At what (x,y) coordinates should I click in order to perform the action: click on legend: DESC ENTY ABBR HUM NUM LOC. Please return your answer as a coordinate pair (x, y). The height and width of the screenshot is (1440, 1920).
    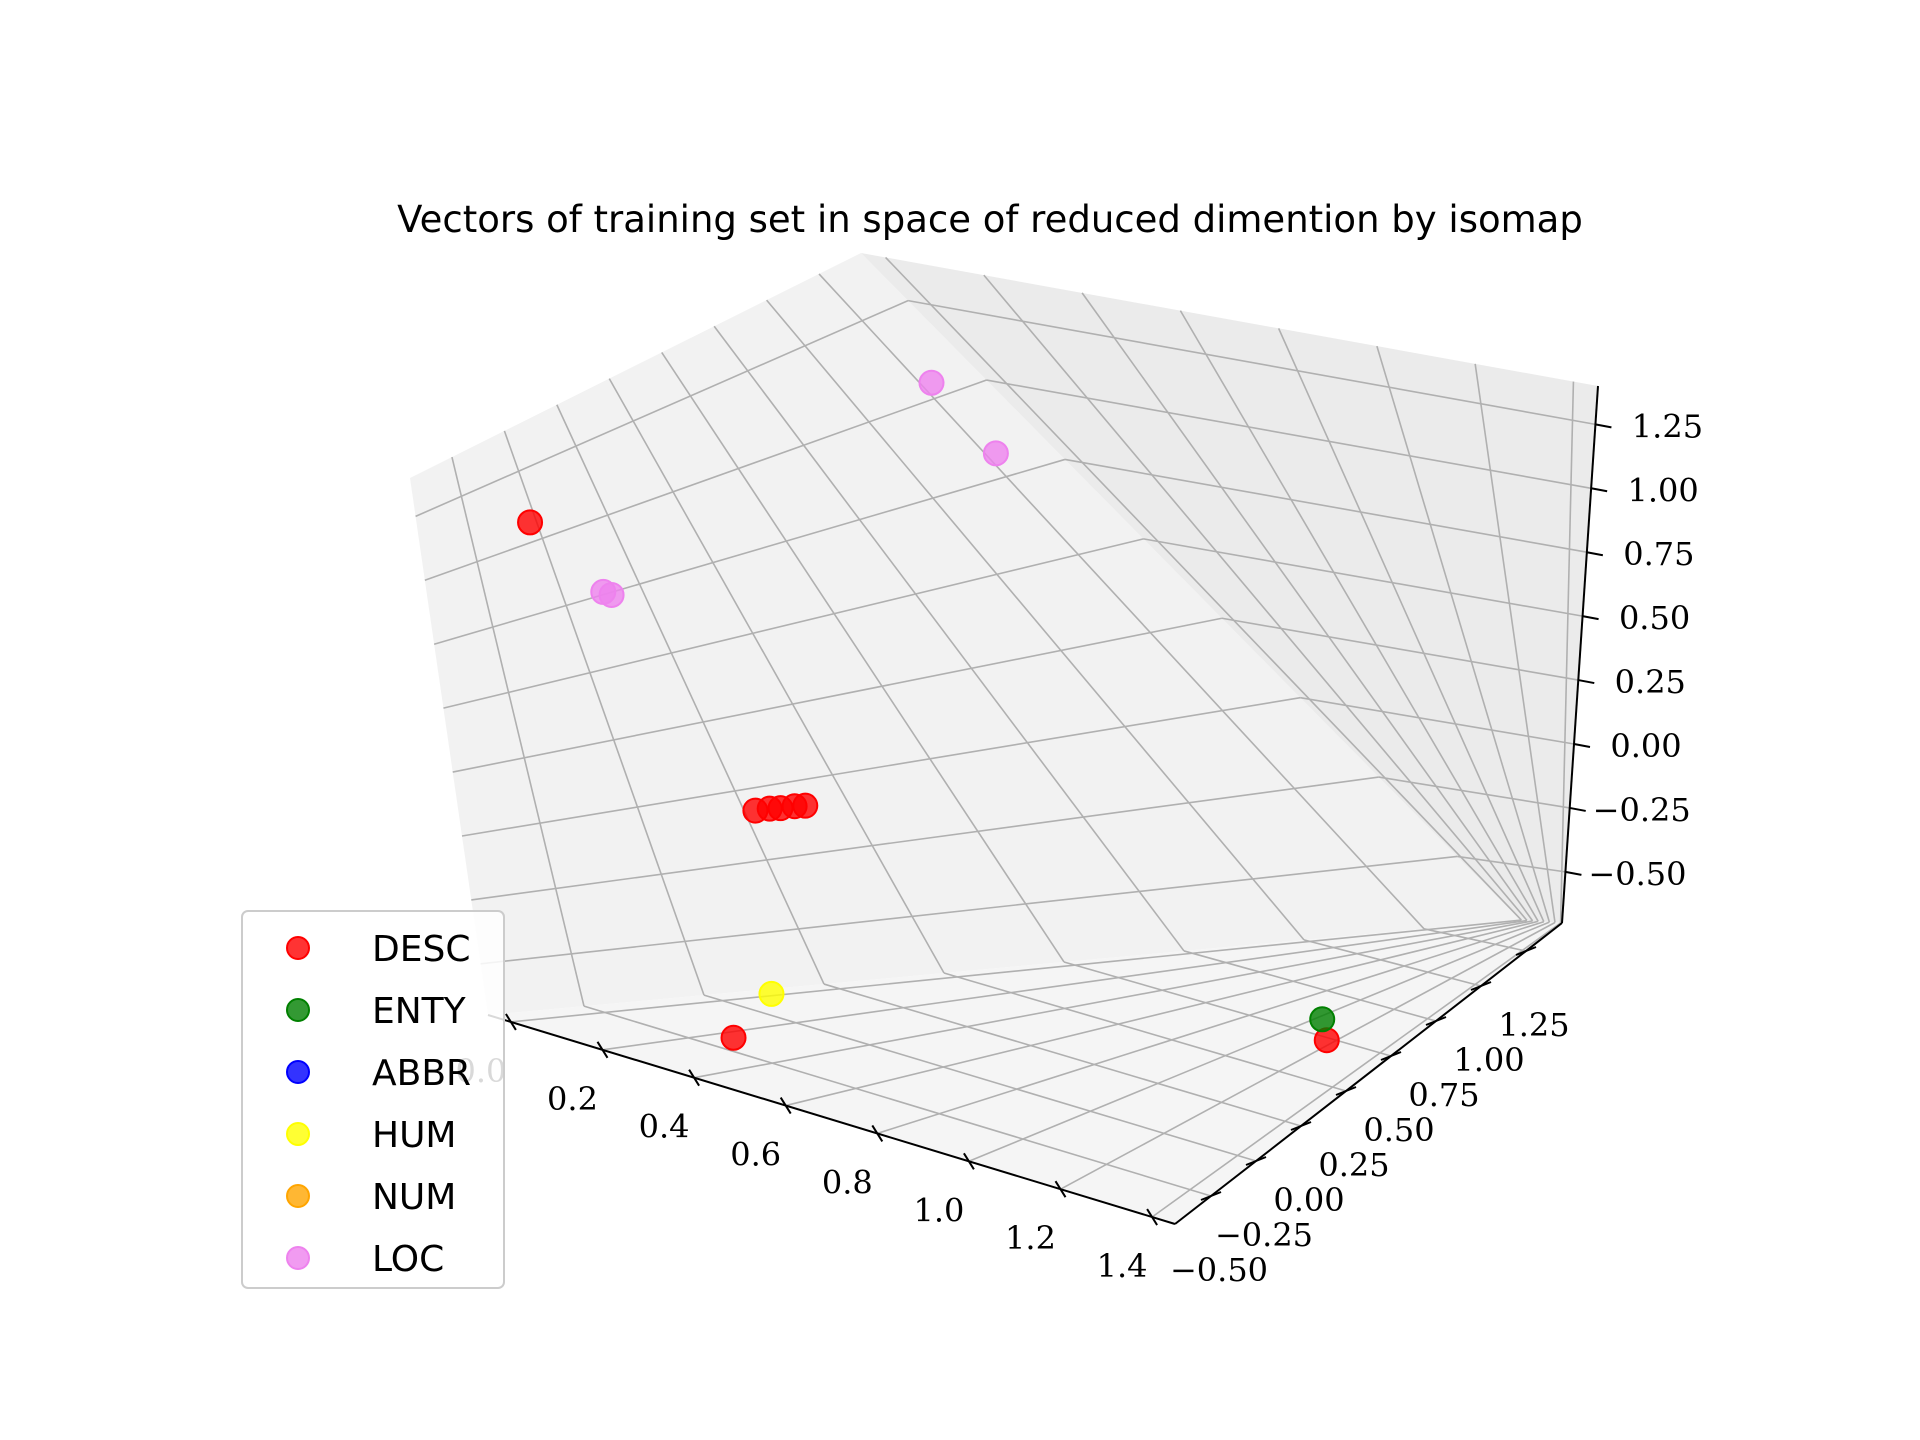
    Looking at the image, I should click on (373, 1099).